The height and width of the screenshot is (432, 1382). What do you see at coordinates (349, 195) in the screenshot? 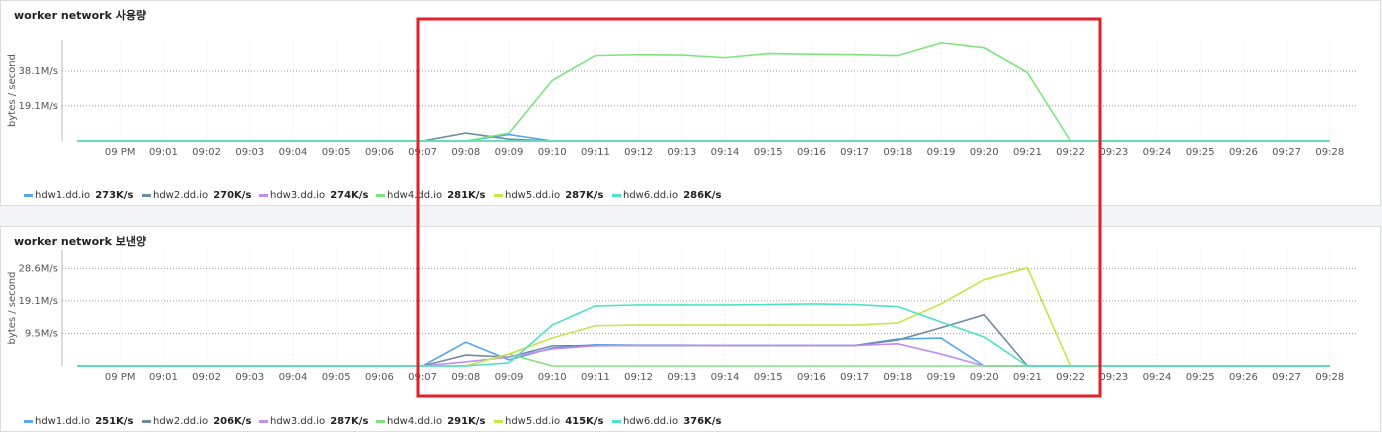
I see `legend-value: 274K/s` at bounding box center [349, 195].